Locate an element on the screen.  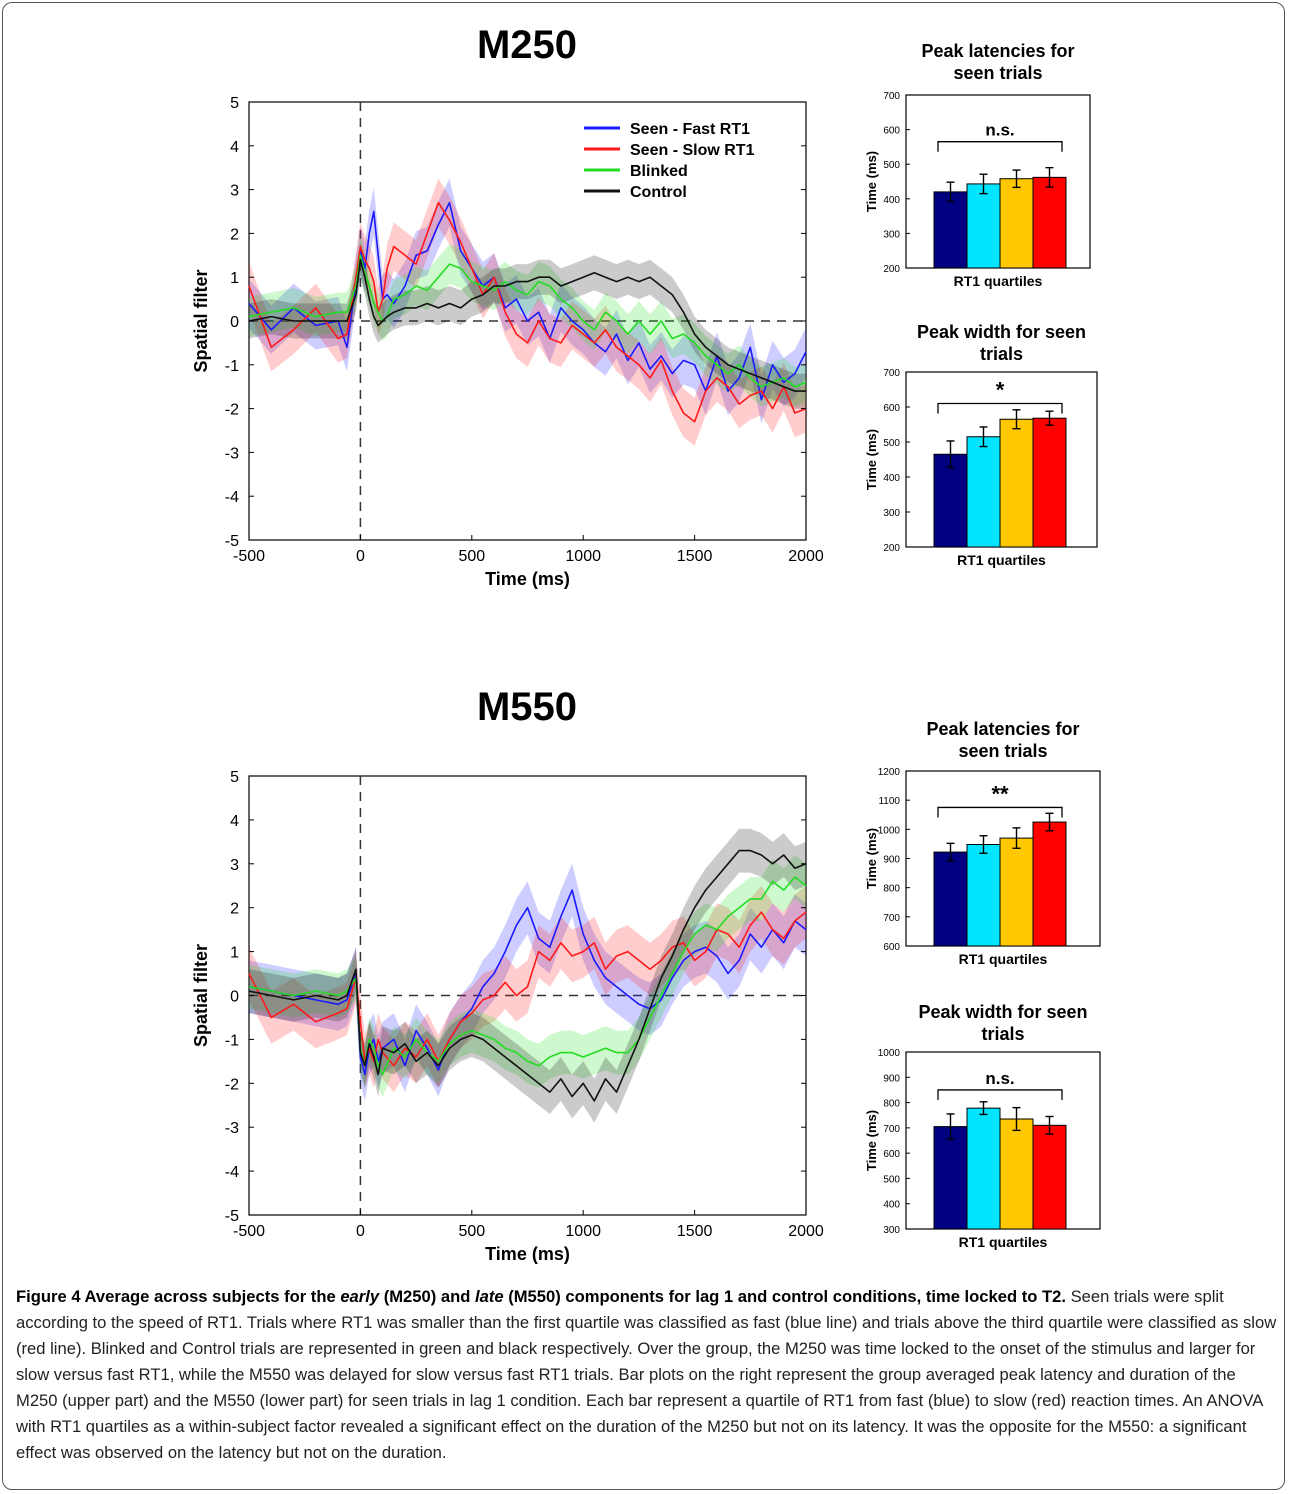
legend-label: Blinked is located at coordinates (659, 171).